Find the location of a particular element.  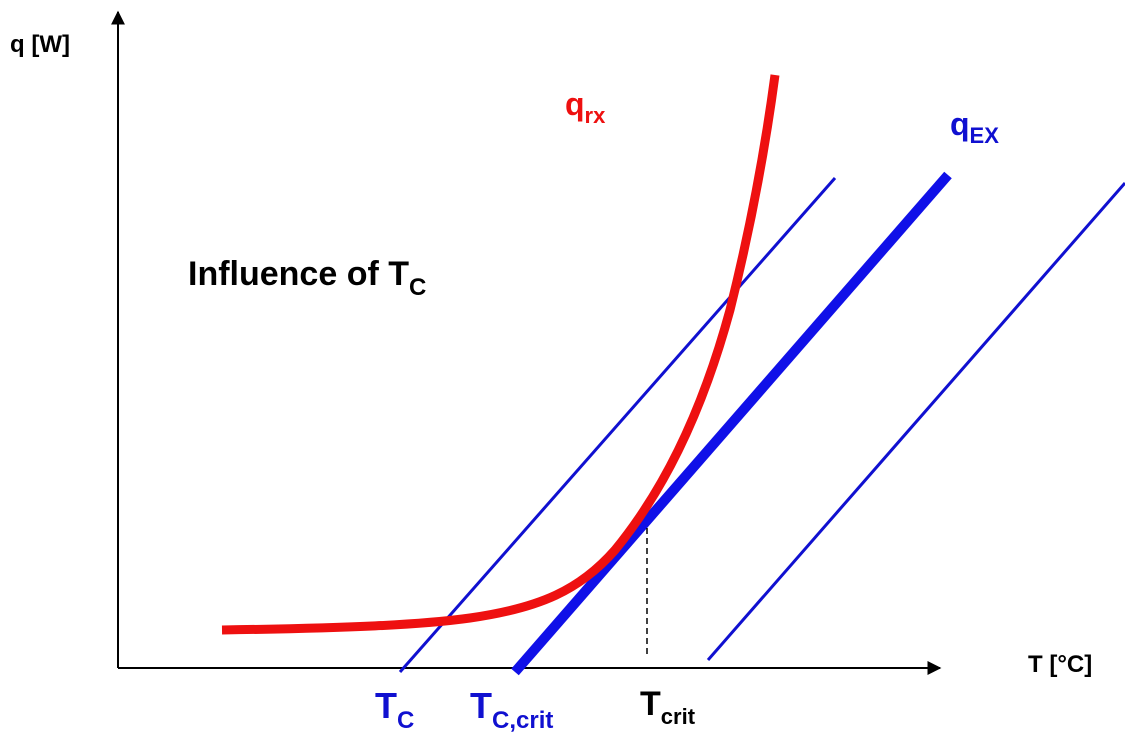

marker-label: Tcrit is located at coordinates (668, 707).